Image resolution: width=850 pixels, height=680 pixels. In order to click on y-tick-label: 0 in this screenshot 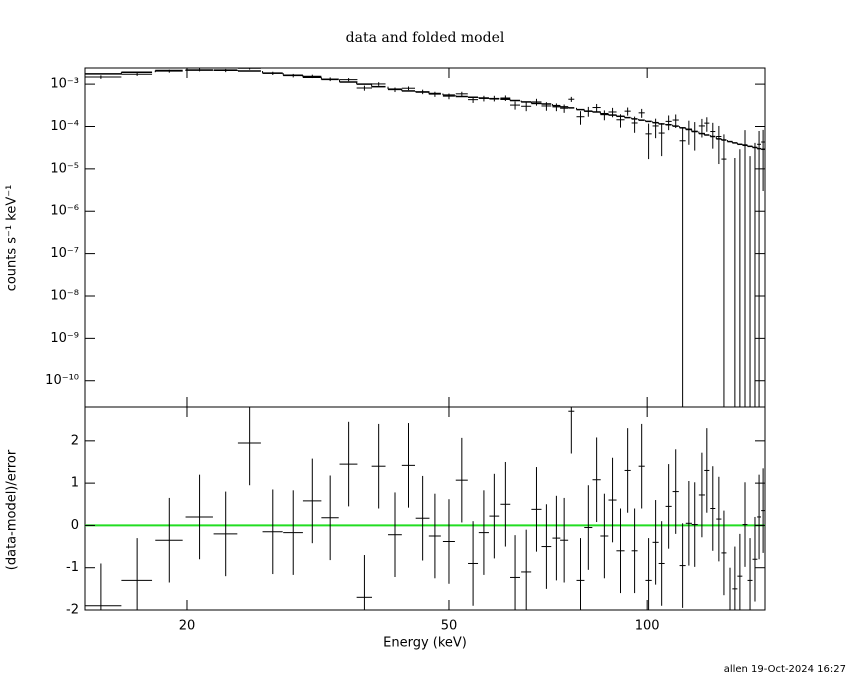, I will do `click(75, 525)`.